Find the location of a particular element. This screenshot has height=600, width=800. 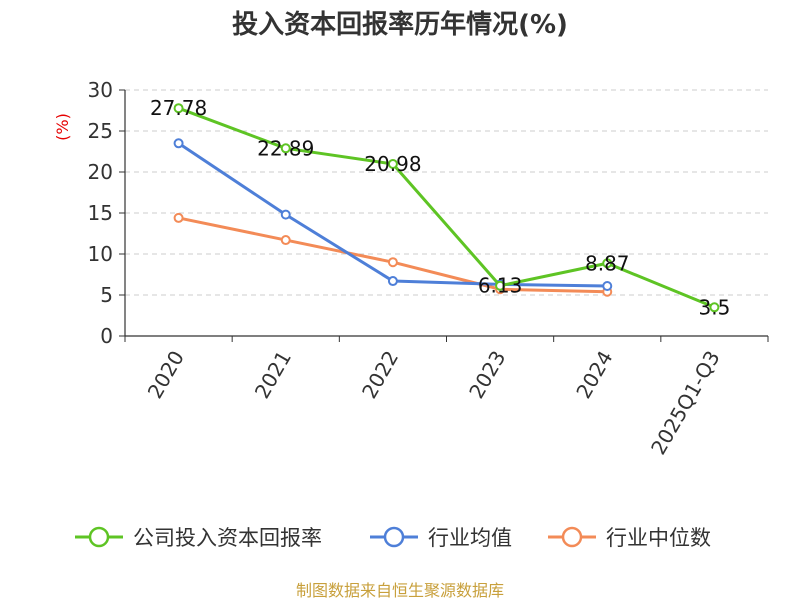

x-tick-label: 2023 is located at coordinates (487, 375).